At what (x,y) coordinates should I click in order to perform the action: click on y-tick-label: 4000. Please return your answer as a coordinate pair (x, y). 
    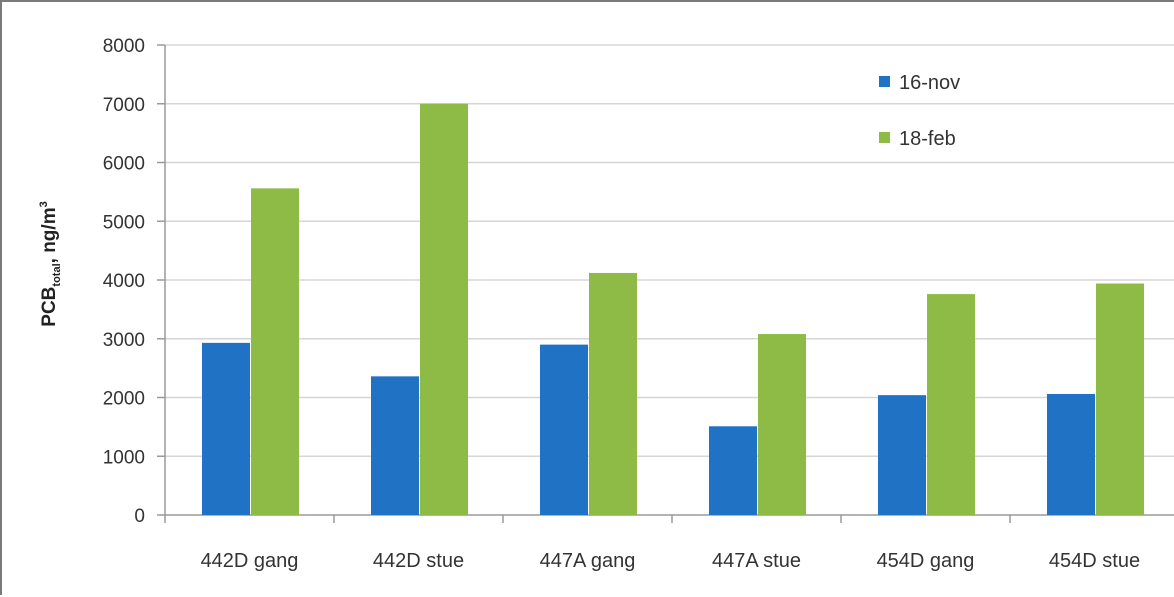
    Looking at the image, I should click on (124, 281).